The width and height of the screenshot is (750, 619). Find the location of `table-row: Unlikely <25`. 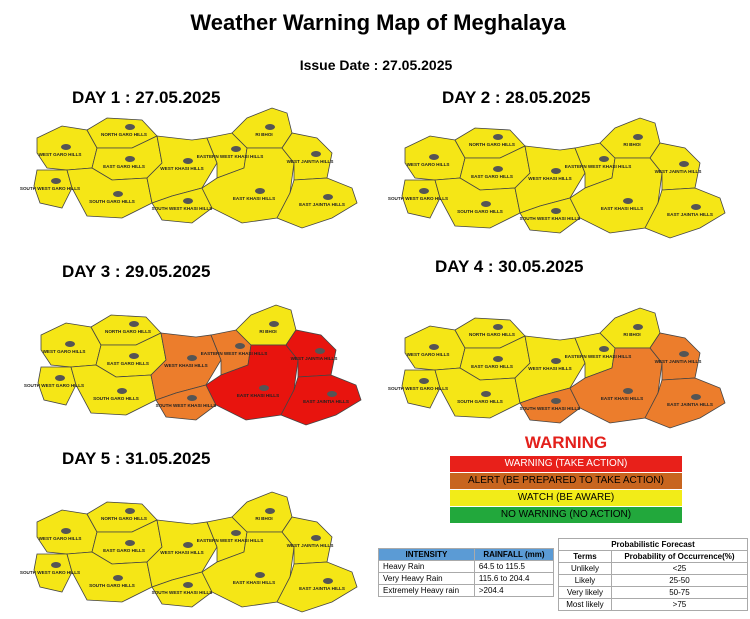

table-row: Unlikely <25 is located at coordinates (653, 568).